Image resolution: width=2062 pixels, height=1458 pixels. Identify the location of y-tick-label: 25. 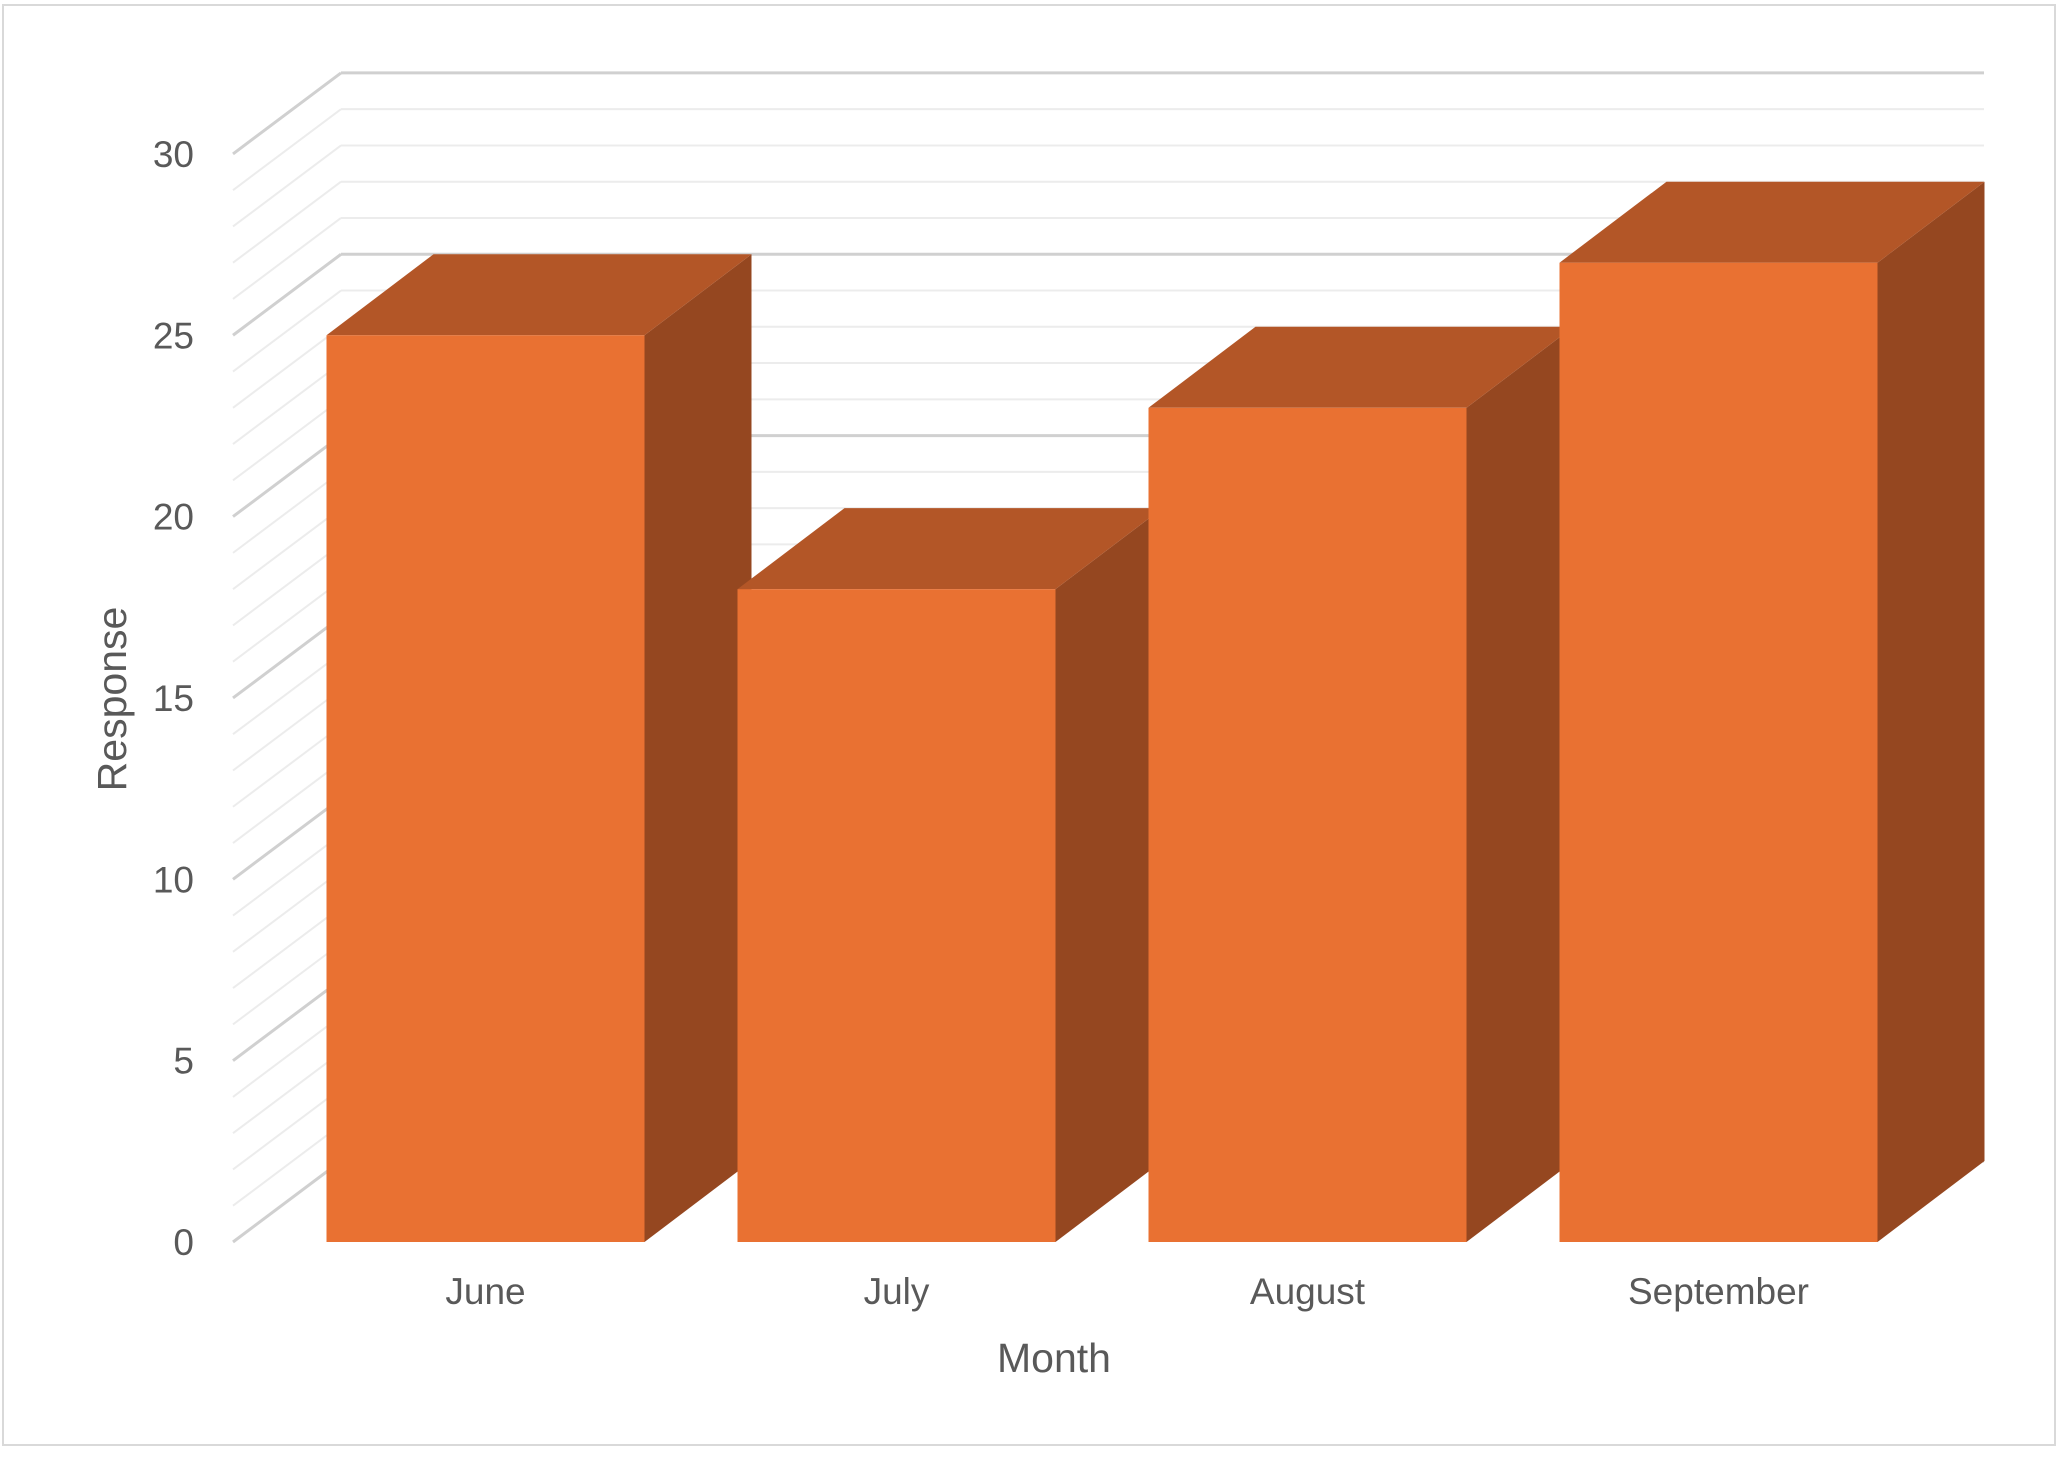
(173, 335).